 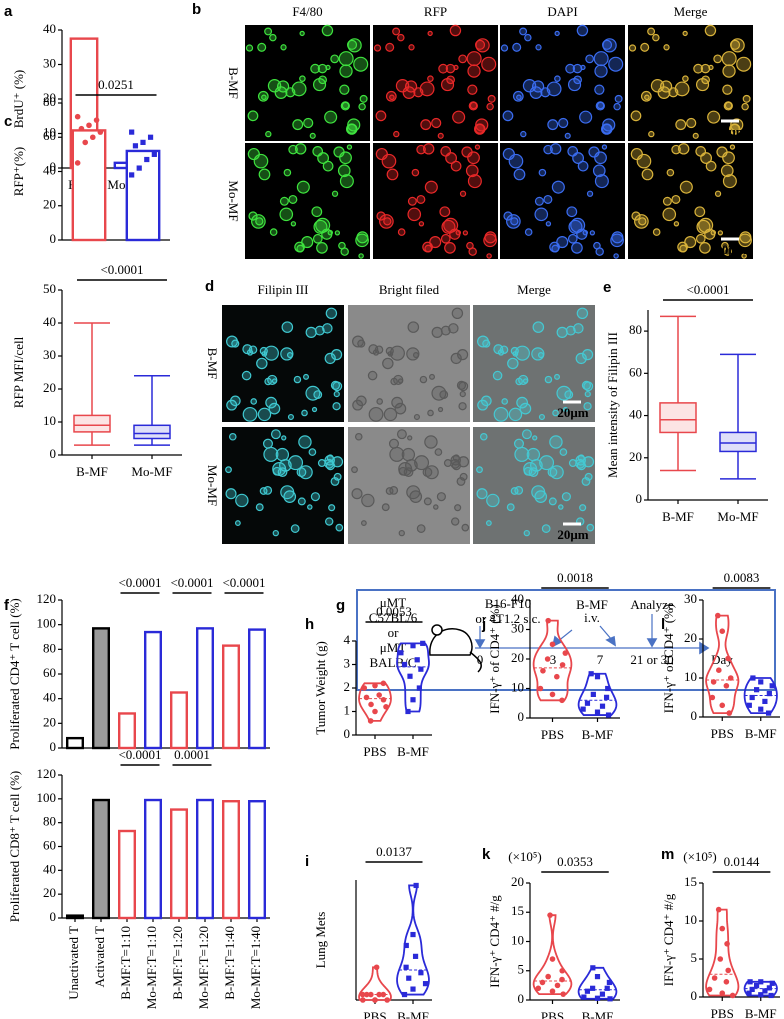 I want to click on box, so click(x=152, y=432).